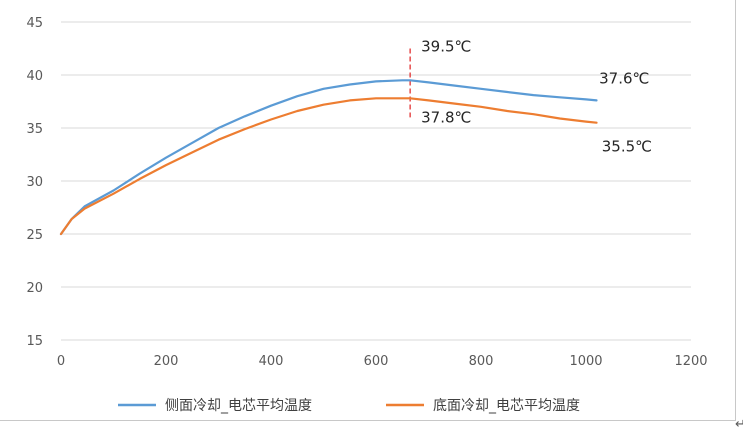  What do you see at coordinates (34, 182) in the screenshot?
I see `y-tick-label: 30` at bounding box center [34, 182].